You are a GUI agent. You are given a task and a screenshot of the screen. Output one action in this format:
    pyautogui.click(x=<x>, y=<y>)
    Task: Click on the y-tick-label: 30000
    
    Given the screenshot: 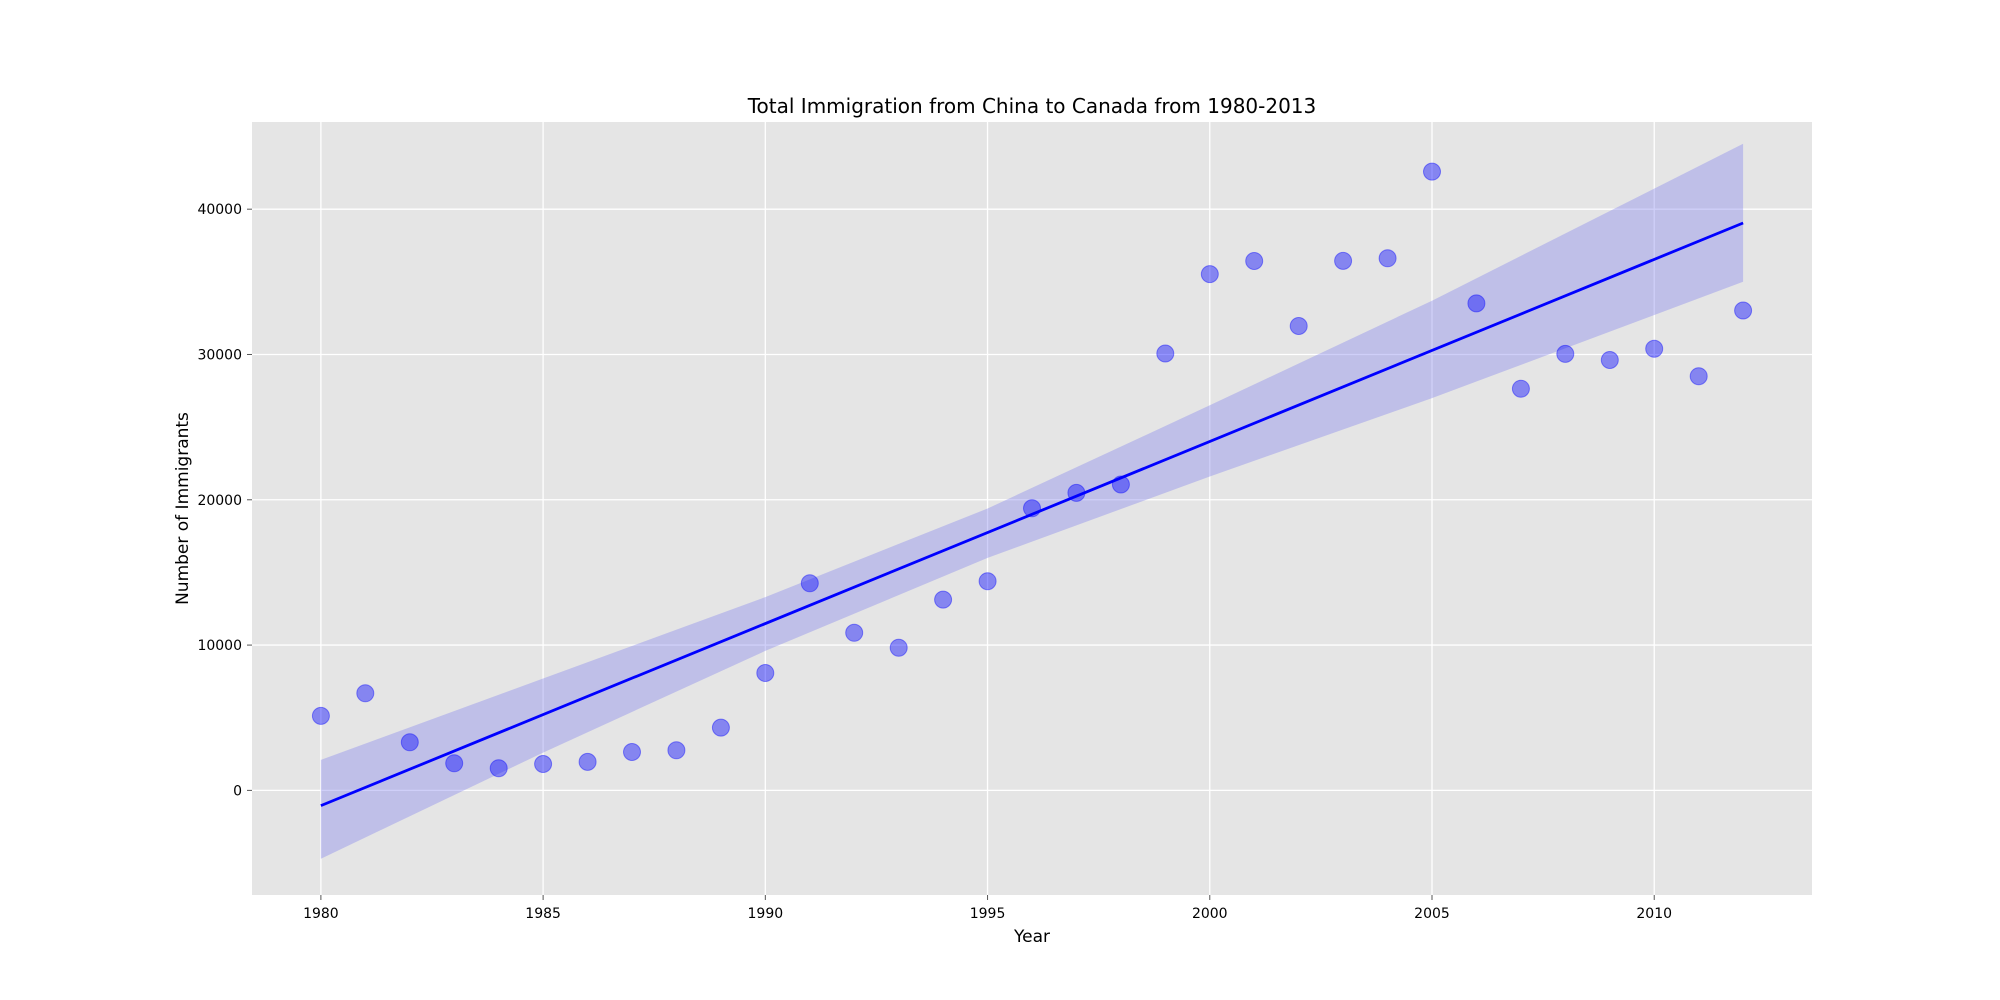 What is the action you would take?
    pyautogui.click(x=219, y=355)
    